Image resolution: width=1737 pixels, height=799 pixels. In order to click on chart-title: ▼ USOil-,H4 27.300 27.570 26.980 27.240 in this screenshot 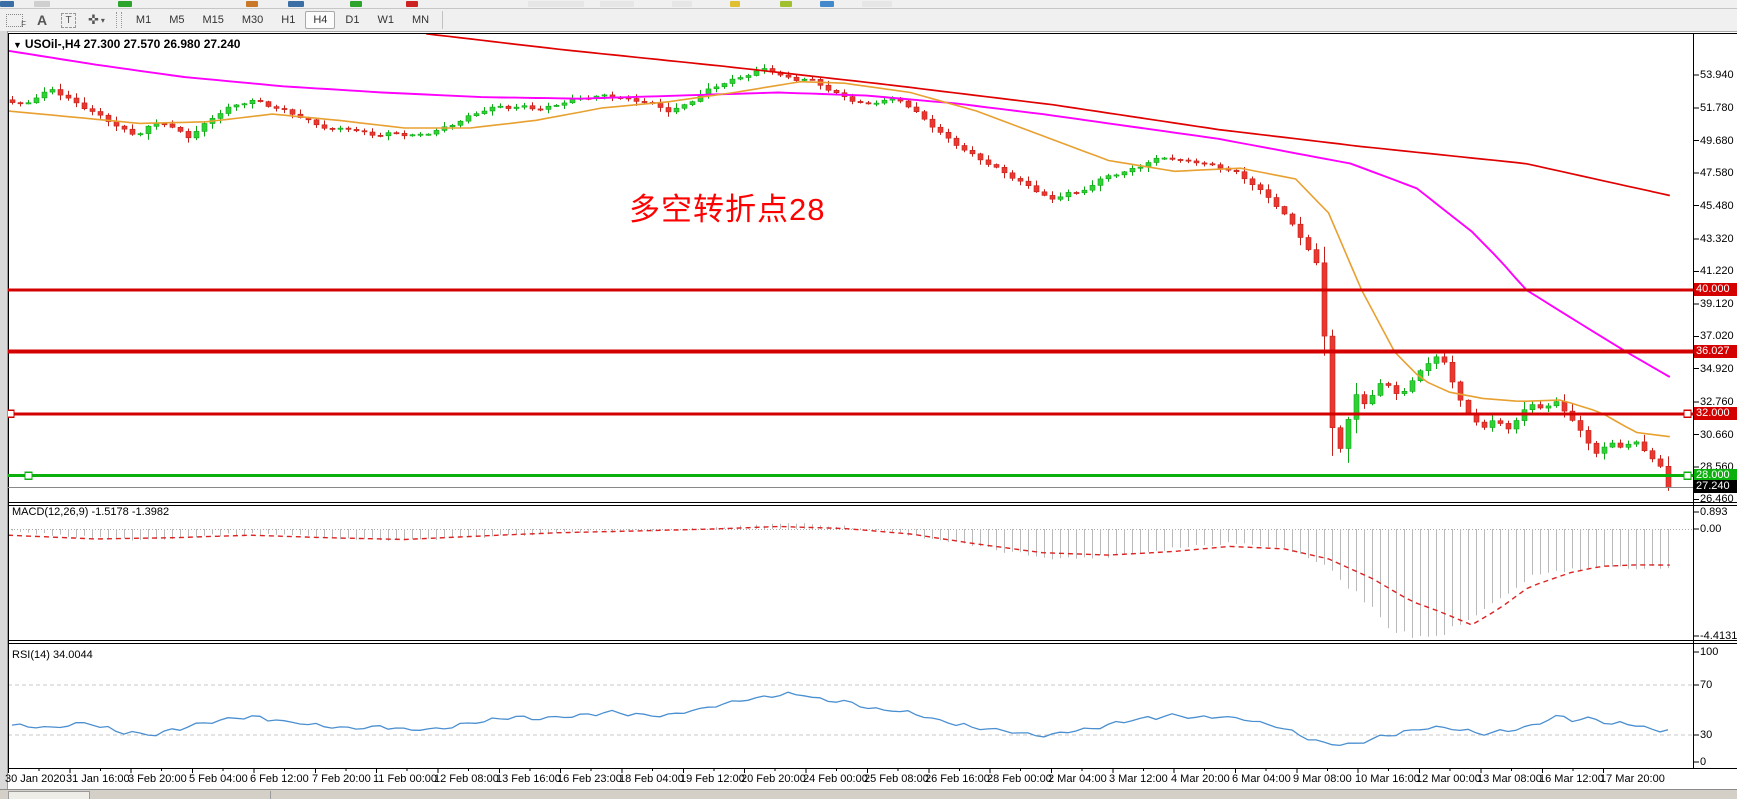, I will do `click(126, 44)`.